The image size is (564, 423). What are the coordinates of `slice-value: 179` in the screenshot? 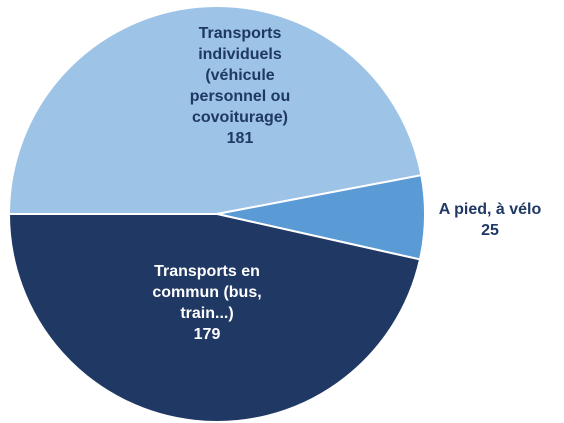 It's located at (207, 334).